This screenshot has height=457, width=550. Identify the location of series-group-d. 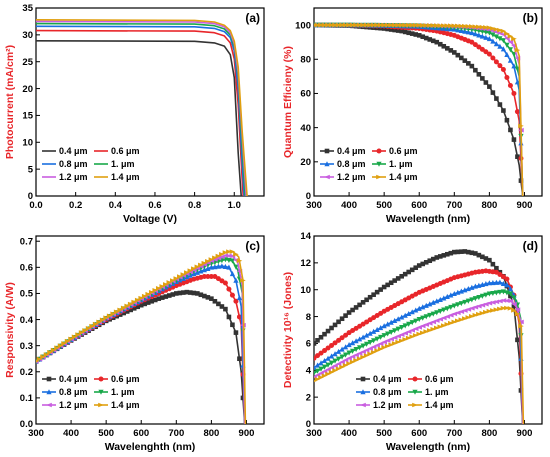
(419, 336).